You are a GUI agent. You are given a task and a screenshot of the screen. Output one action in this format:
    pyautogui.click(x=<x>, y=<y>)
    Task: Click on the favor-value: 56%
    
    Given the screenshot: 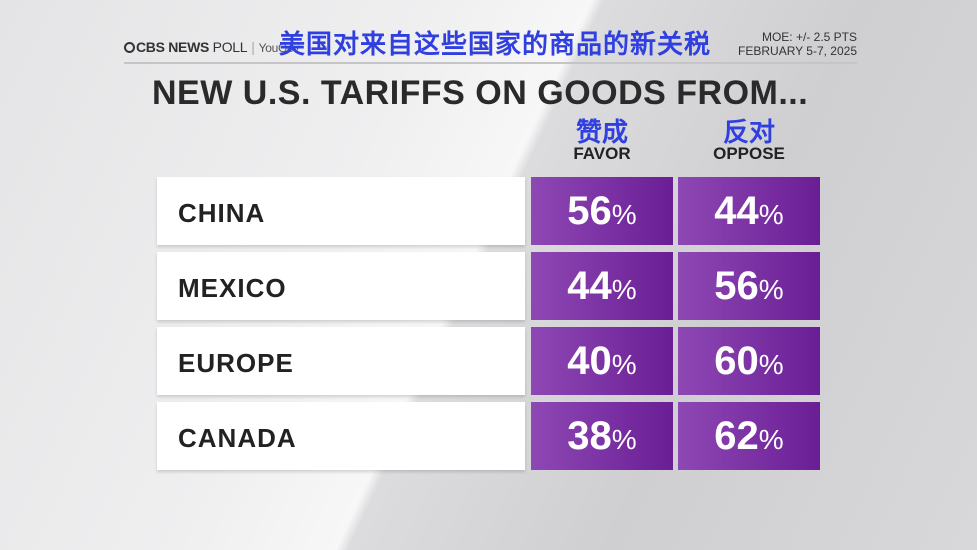 What is the action you would take?
    pyautogui.click(x=602, y=211)
    